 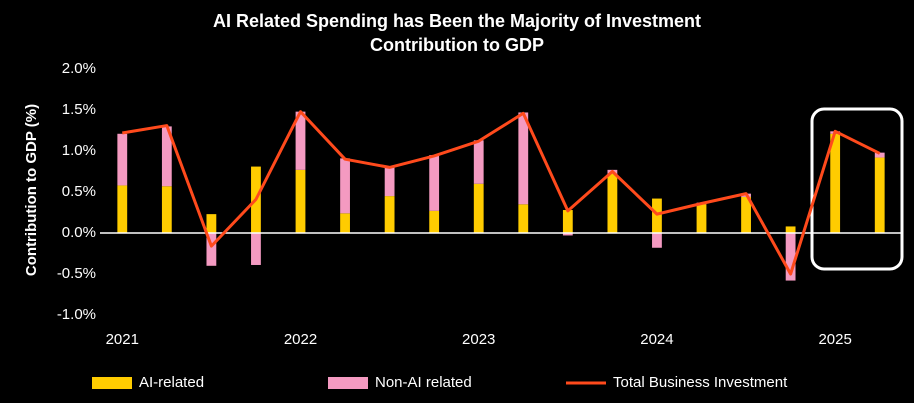 I want to click on legend-label: AI-related, so click(x=171, y=382).